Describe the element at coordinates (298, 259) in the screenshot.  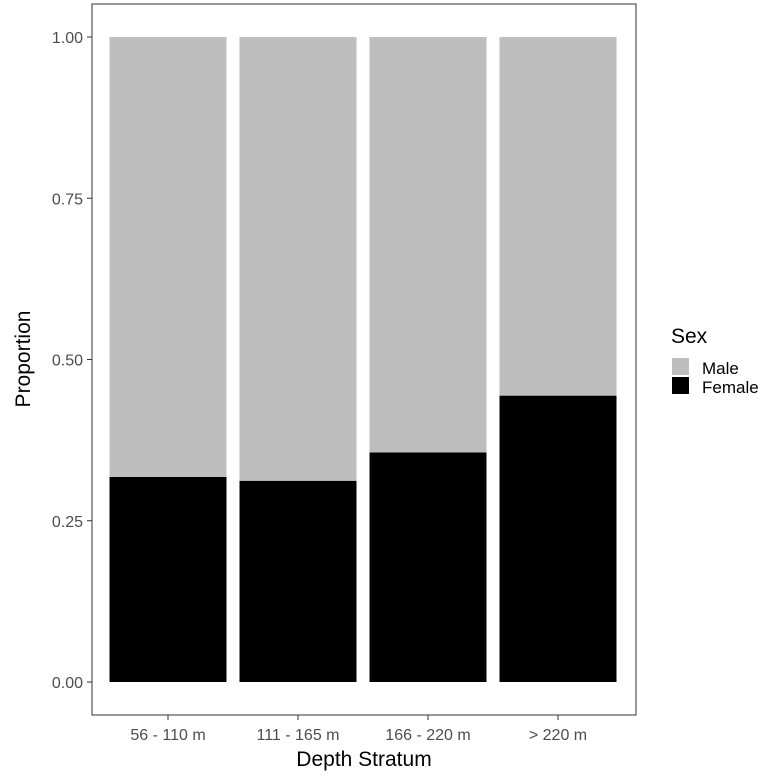
I see `bar-male-111-165-m` at that location.